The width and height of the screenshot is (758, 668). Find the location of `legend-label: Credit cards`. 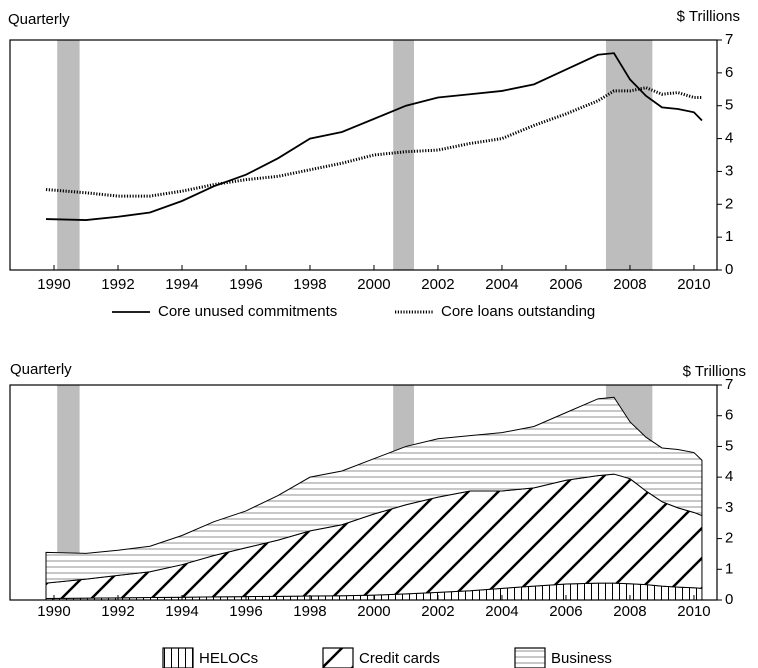

legend-label: Credit cards is located at coordinates (399, 658).